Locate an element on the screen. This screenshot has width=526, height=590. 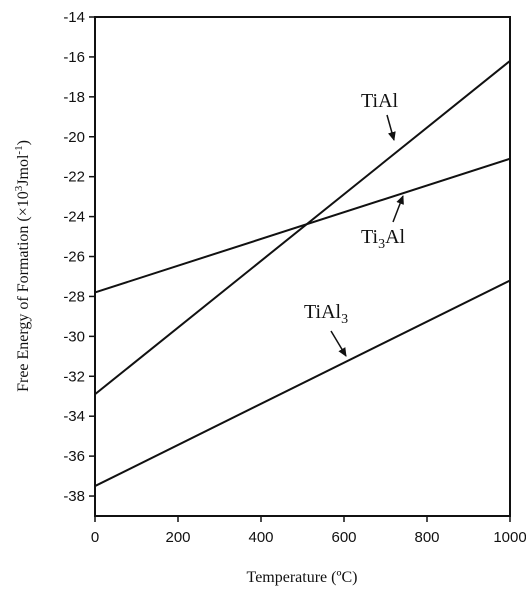
label-tail: Al is located at coordinates (395, 237).